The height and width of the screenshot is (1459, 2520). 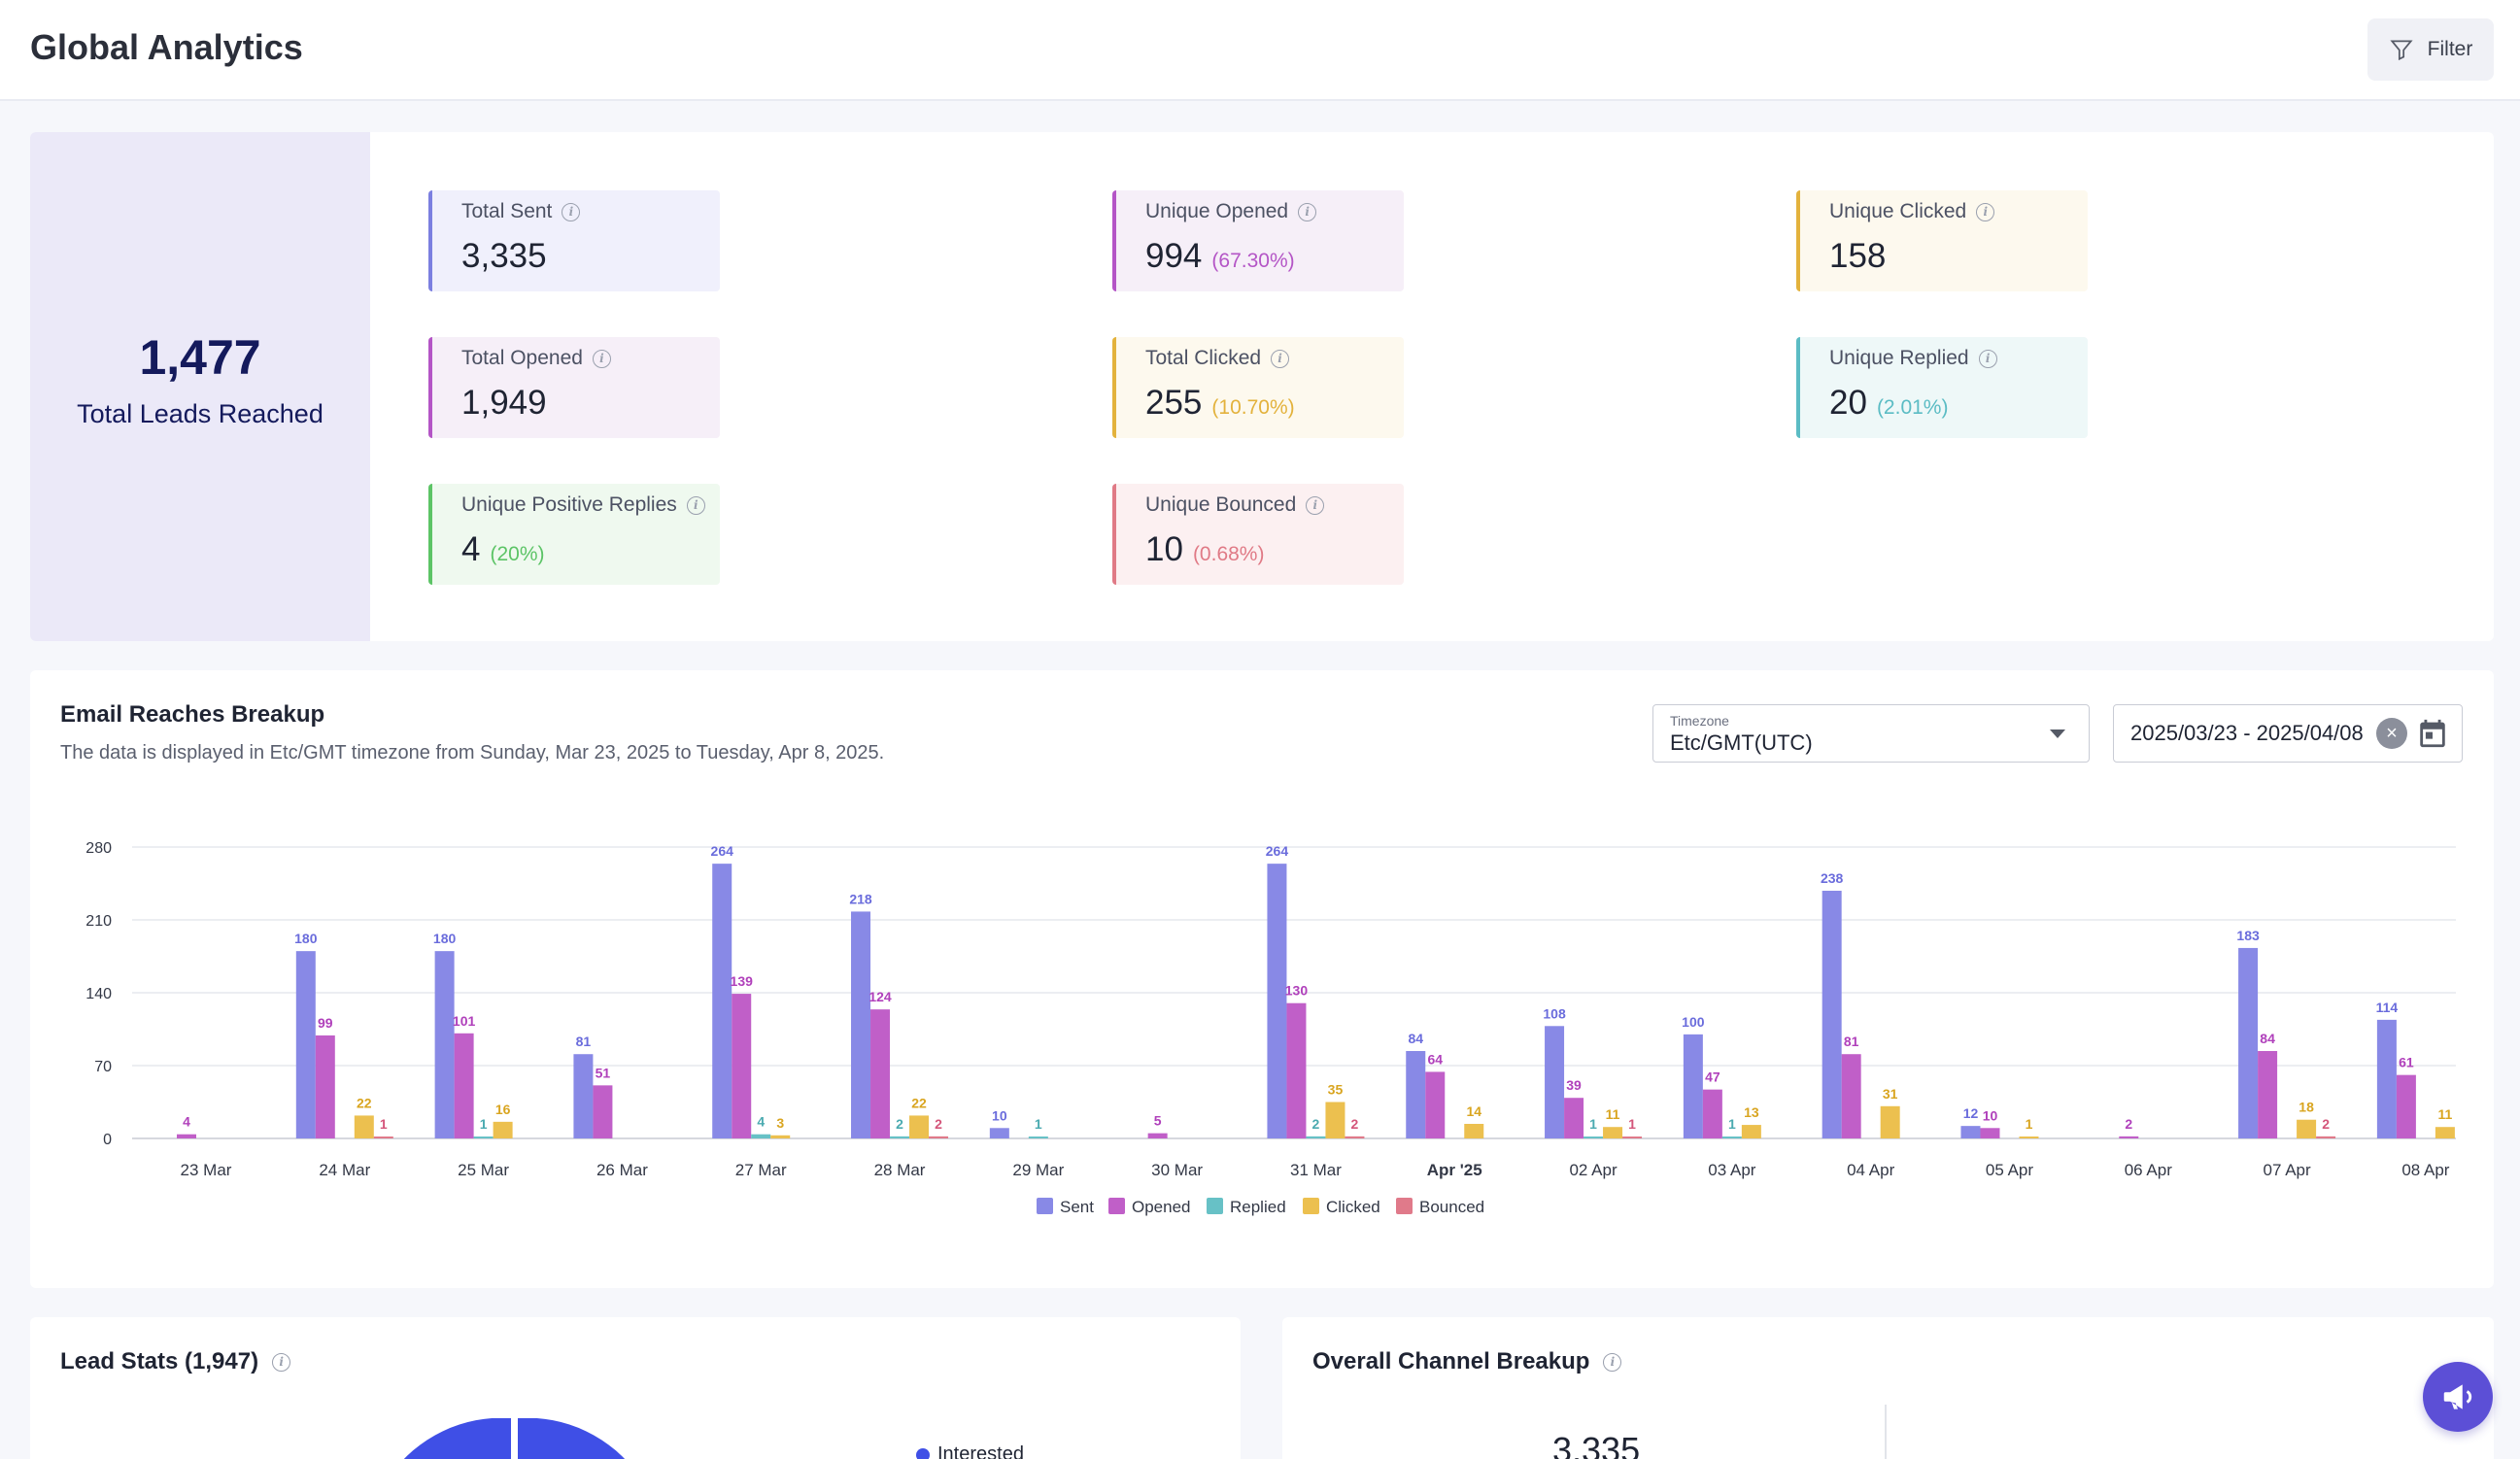 I want to click on y-tick-label: 210, so click(x=98, y=921).